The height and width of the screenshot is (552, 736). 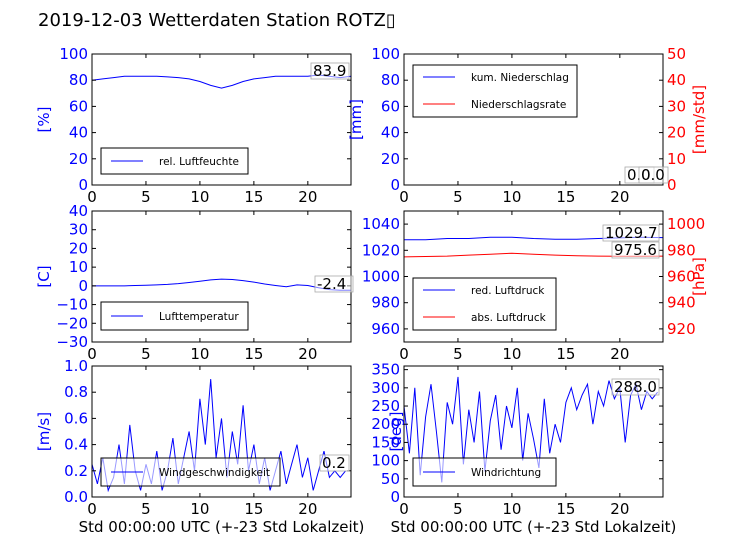 What do you see at coordinates (699, 276) in the screenshot?
I see `y2-axis-label: [hPa]` at bounding box center [699, 276].